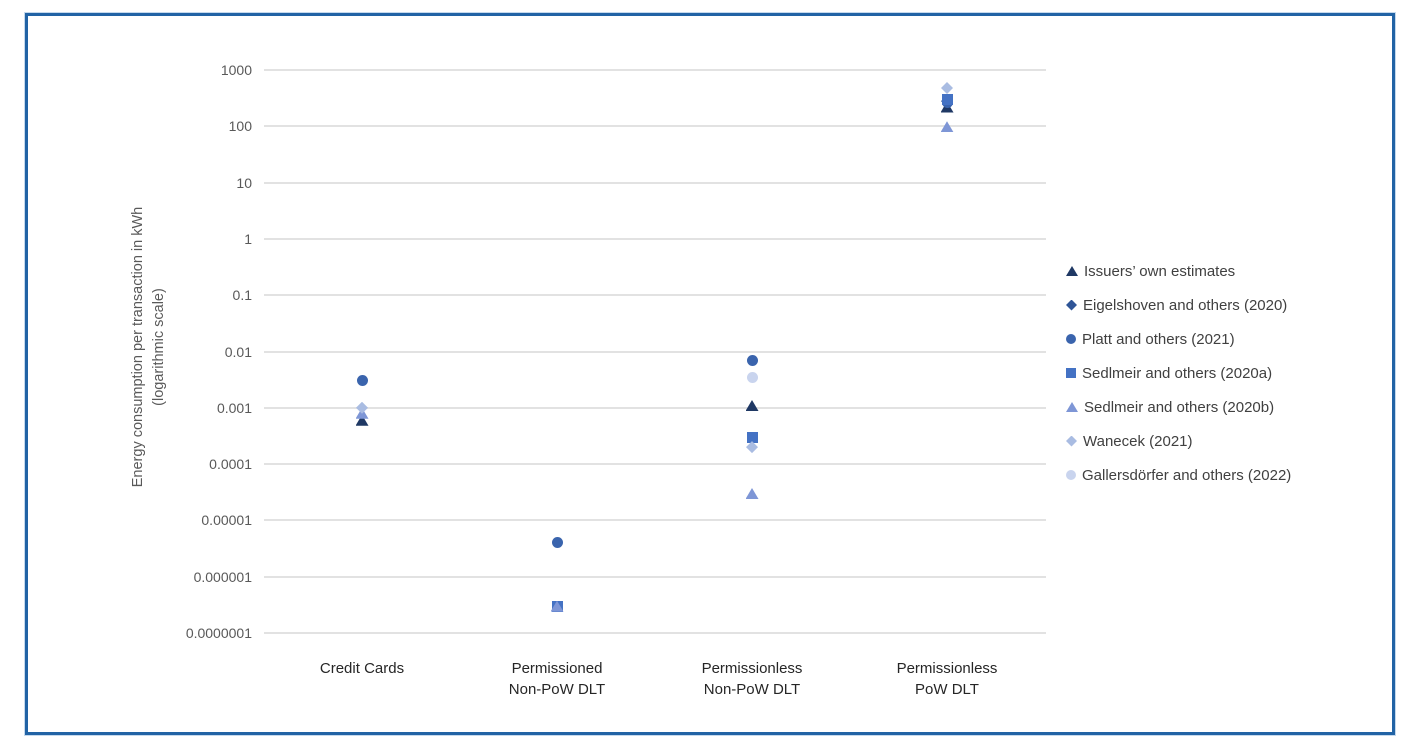 The width and height of the screenshot is (1411, 751). Describe the element at coordinates (1187, 475) in the screenshot. I see `legend-label: Gallersdörfer and others (2022)` at that location.